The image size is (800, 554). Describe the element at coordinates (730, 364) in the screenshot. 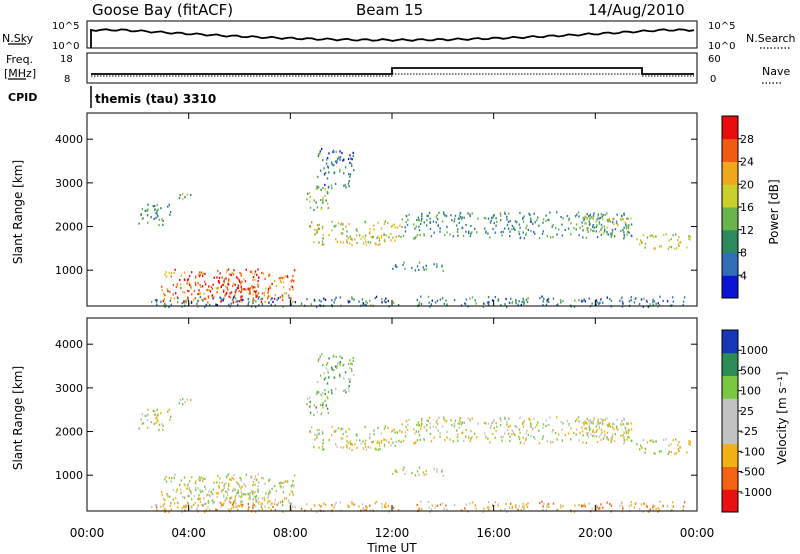

I see `colorbar-swatch` at that location.